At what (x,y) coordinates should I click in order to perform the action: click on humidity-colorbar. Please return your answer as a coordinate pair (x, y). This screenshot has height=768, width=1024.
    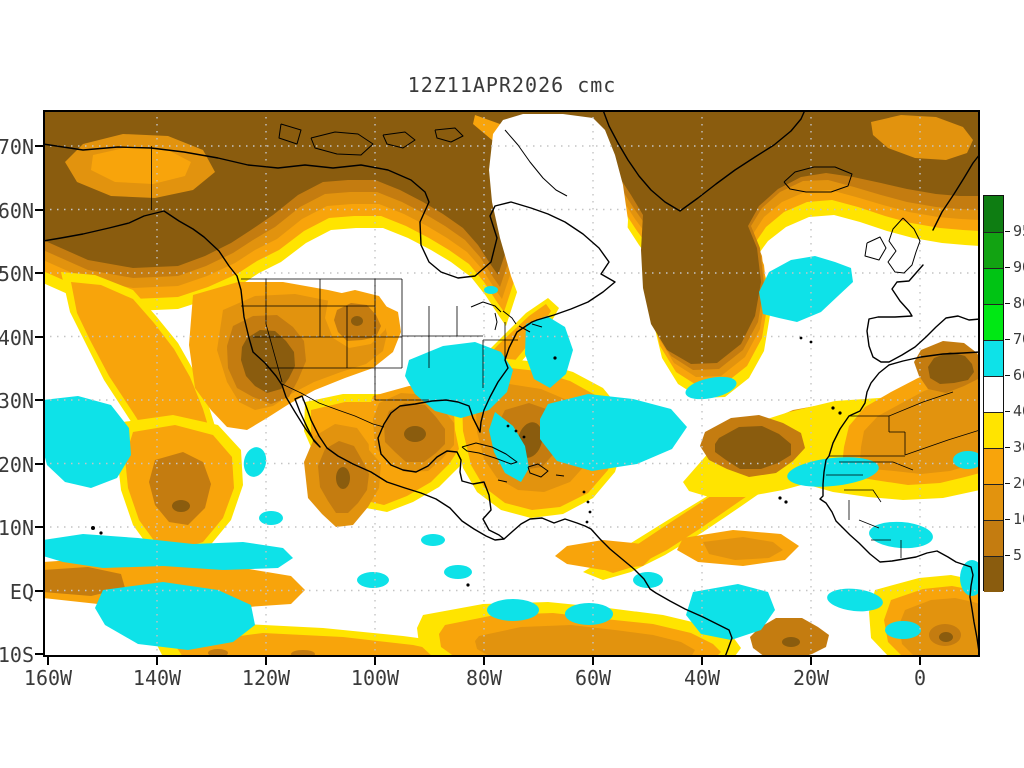
    Looking at the image, I should click on (993, 393).